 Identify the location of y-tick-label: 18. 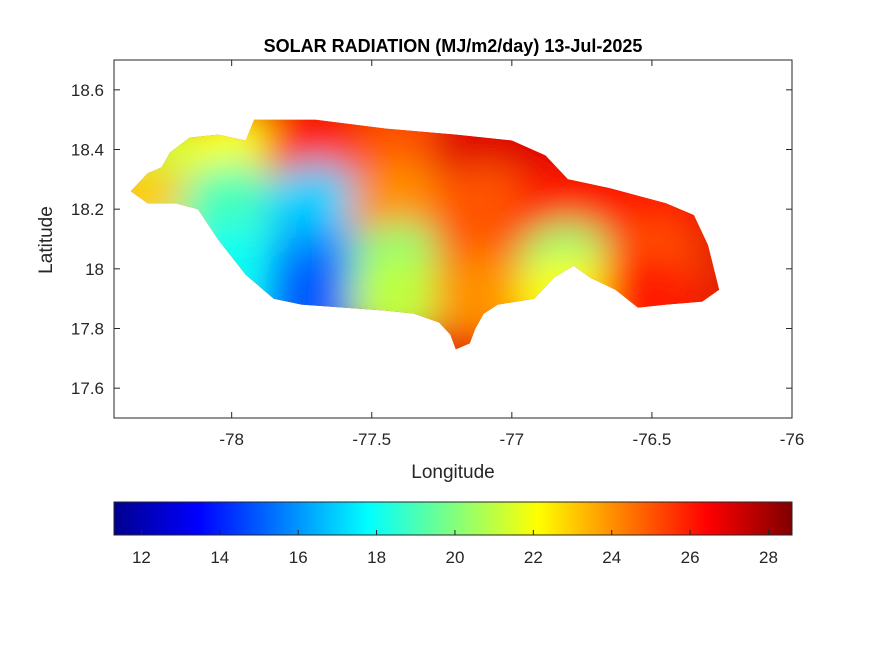
(94, 269).